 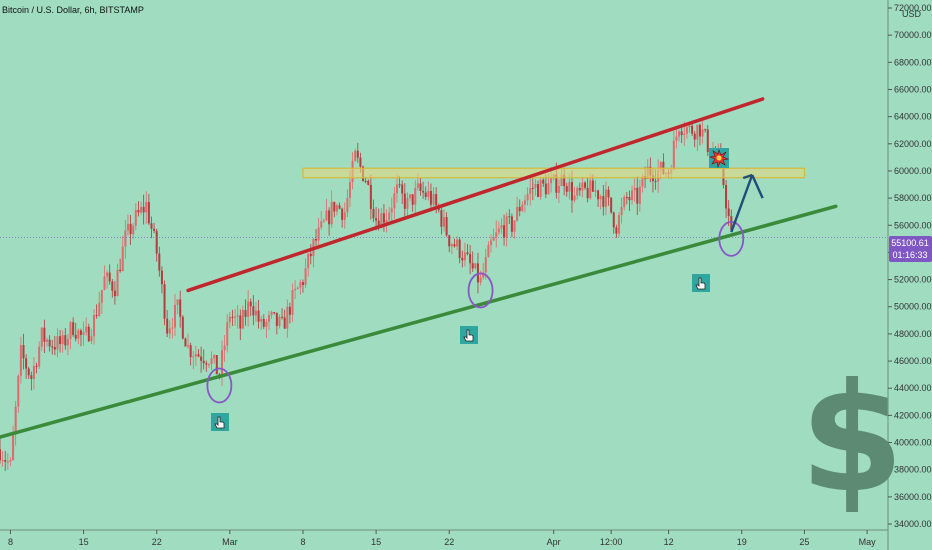 What do you see at coordinates (913, 171) in the screenshot?
I see `price-tick-label: 60000.00` at bounding box center [913, 171].